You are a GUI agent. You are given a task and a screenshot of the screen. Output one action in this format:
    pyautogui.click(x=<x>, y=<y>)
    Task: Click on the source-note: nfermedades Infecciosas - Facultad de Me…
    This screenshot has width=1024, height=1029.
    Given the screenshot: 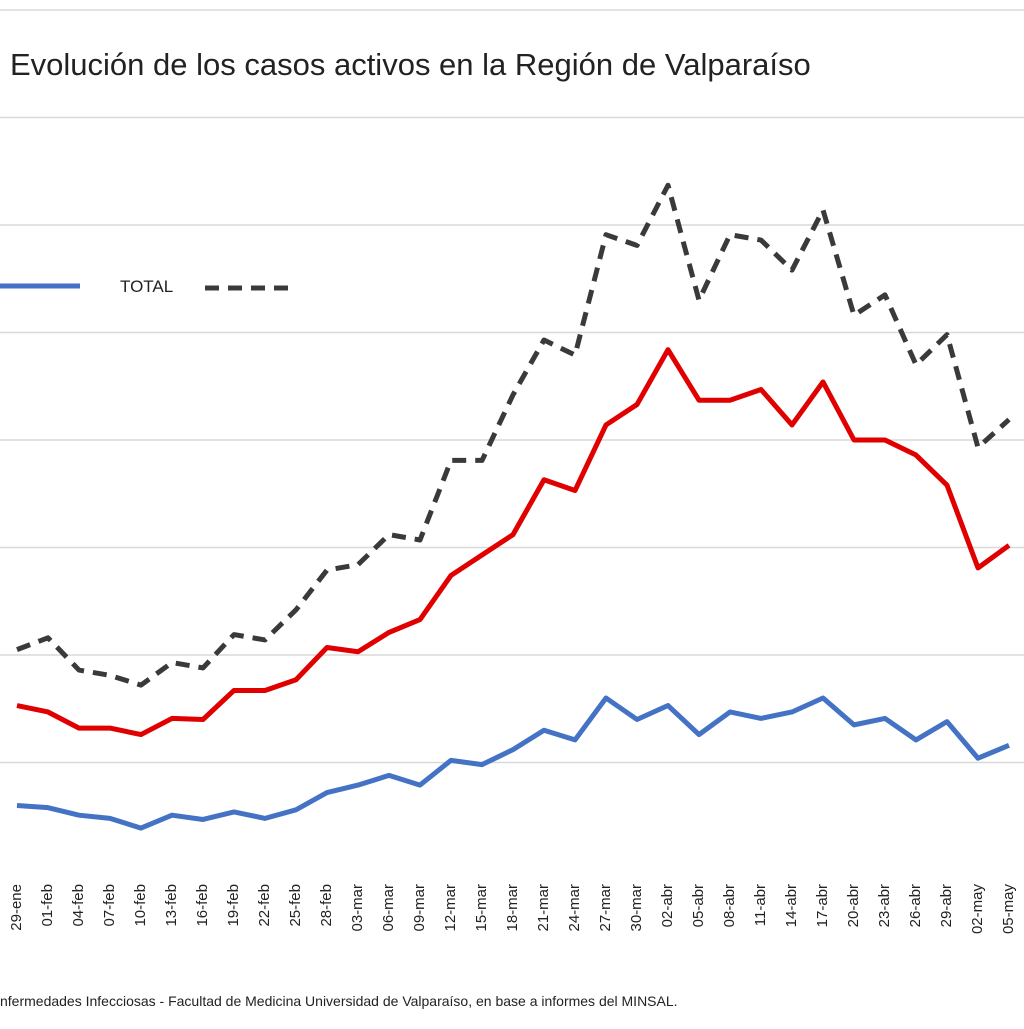 What is the action you would take?
    pyautogui.click(x=339, y=1001)
    